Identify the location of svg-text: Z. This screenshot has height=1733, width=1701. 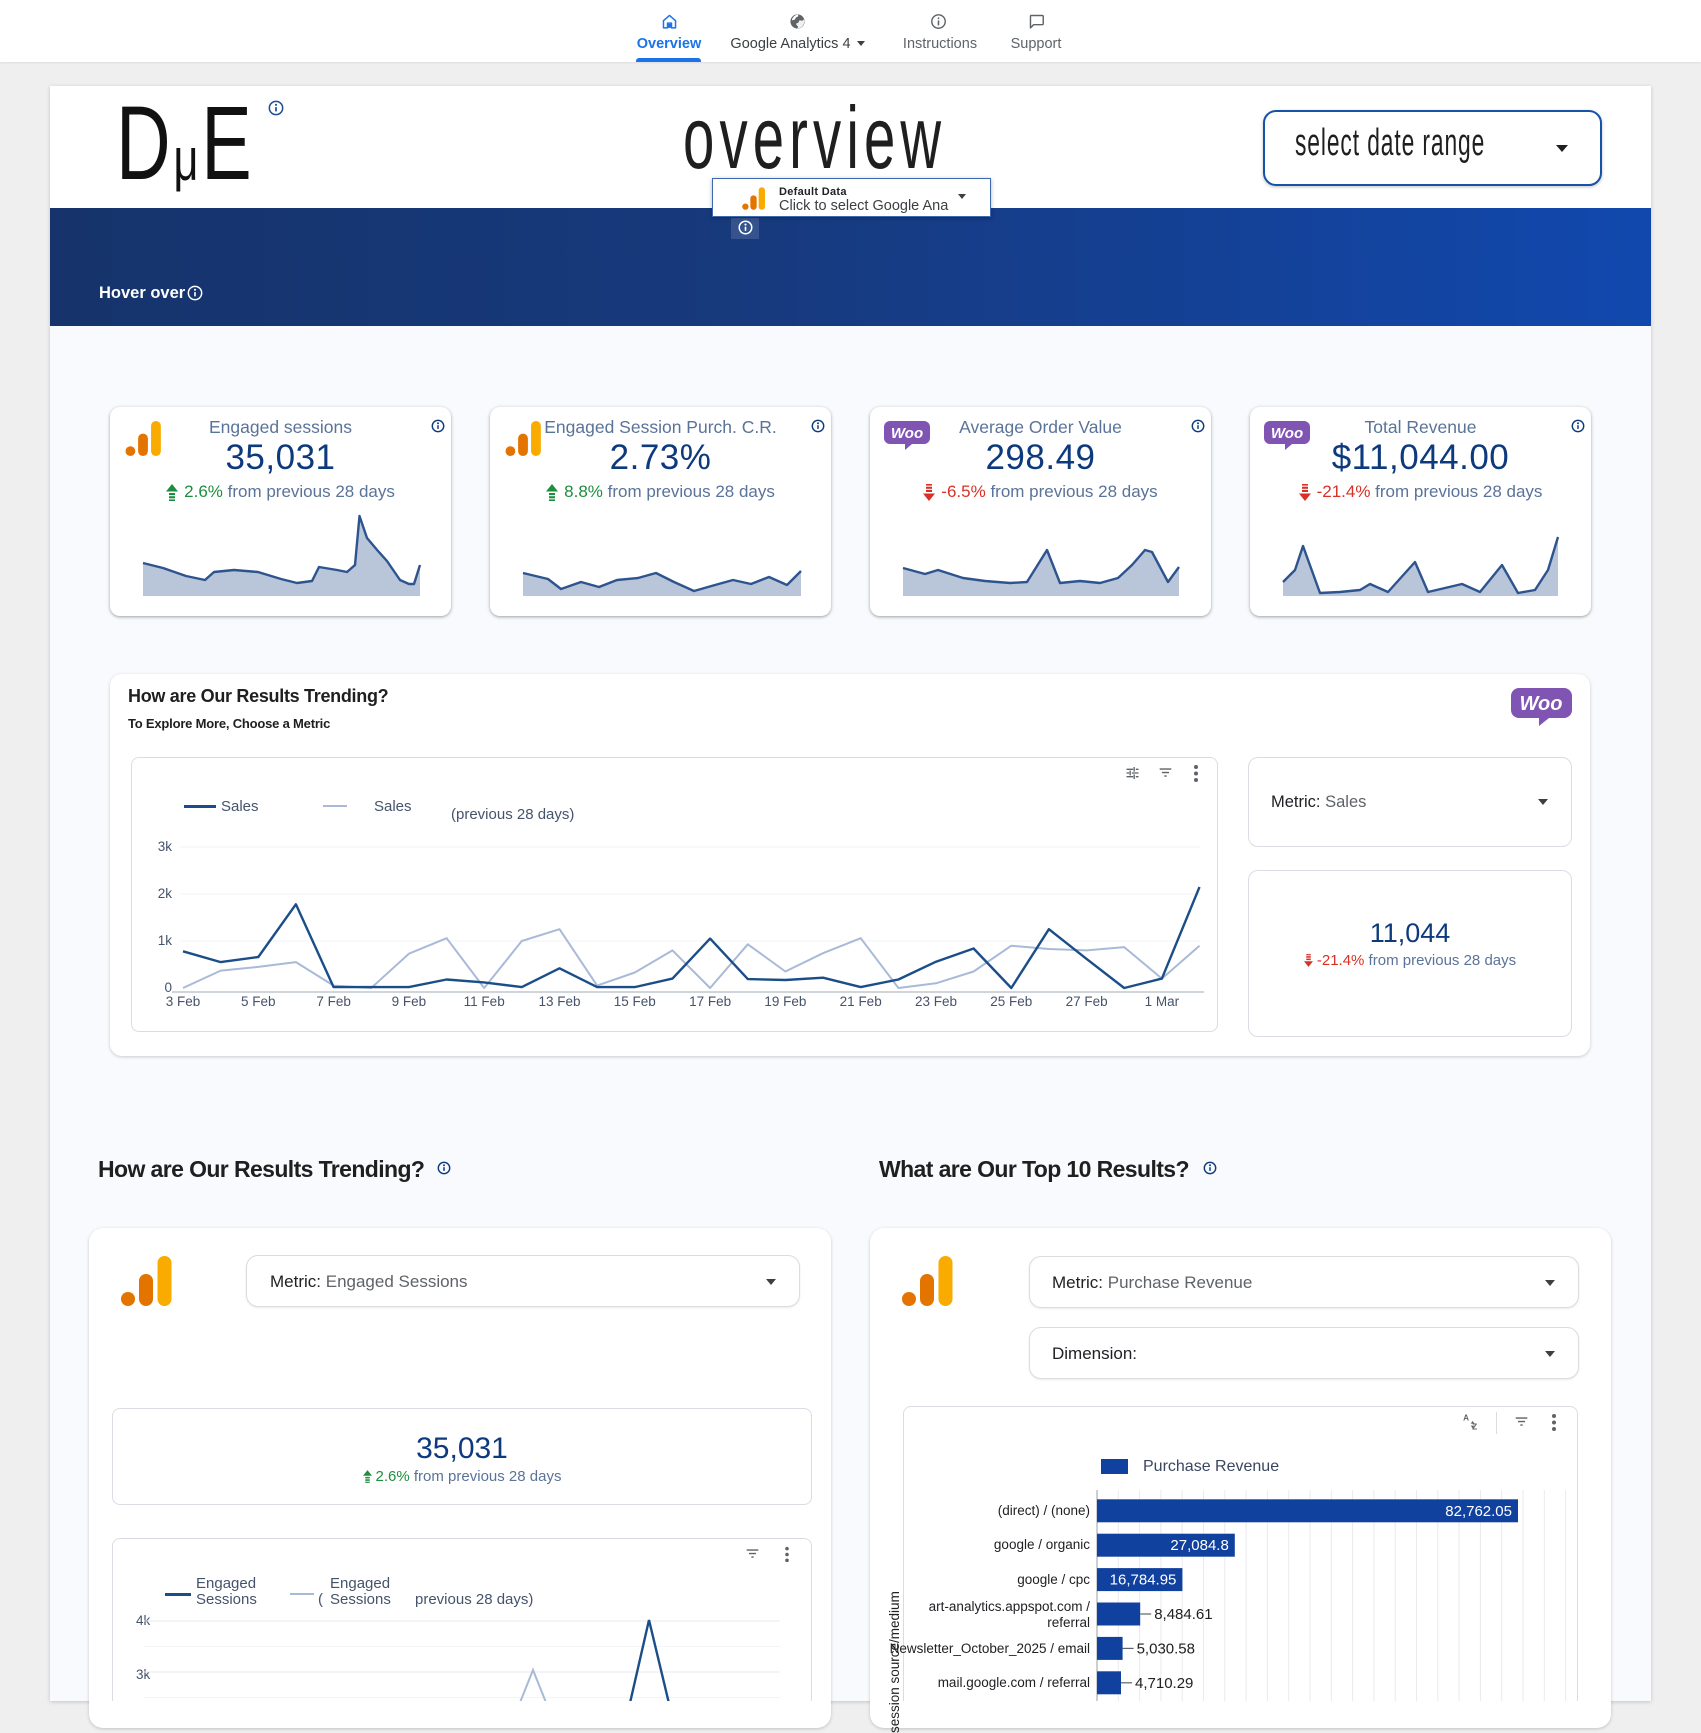
(1474, 1426).